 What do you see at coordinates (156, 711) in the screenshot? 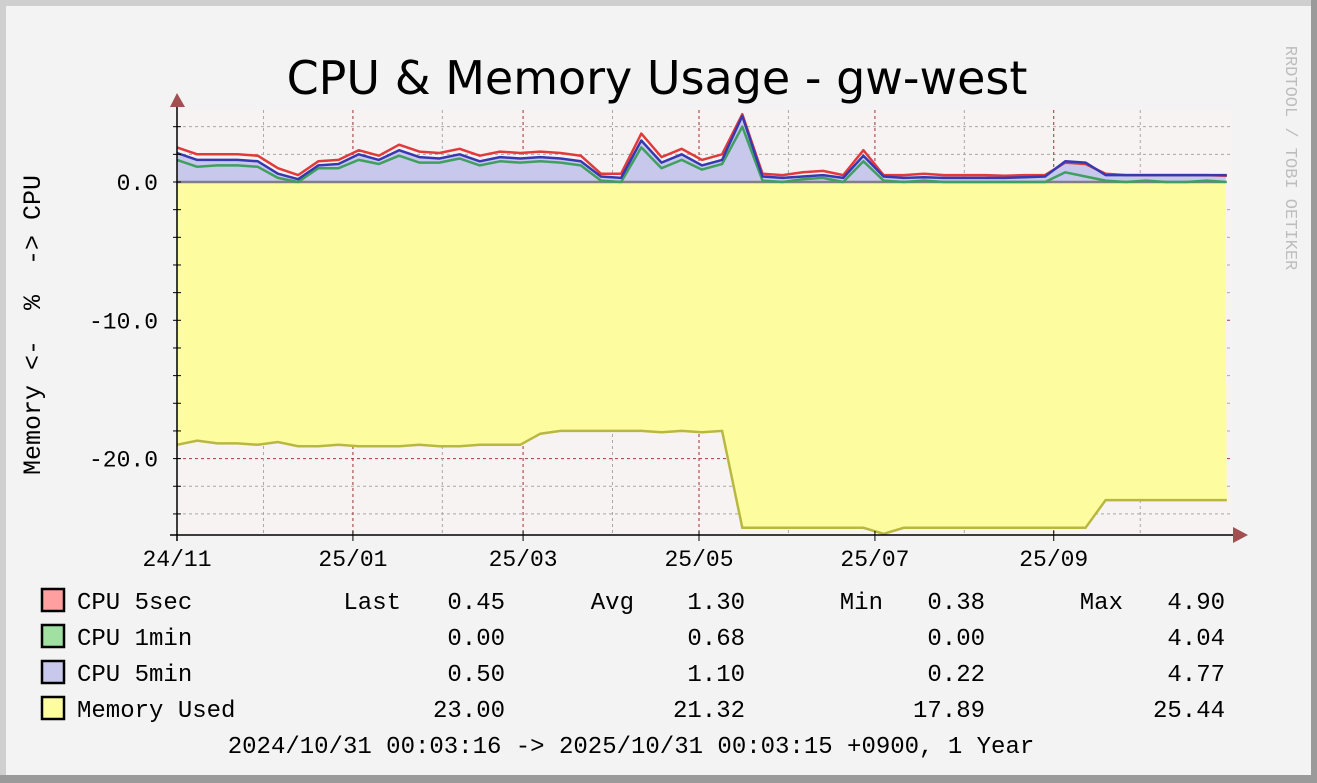
I see `legend-label: Memory Used` at bounding box center [156, 711].